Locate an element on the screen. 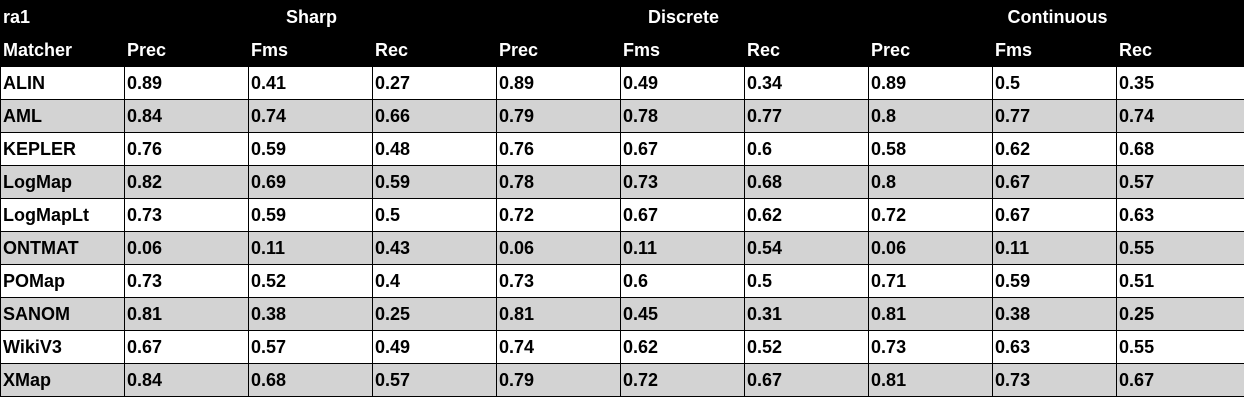 The image size is (1244, 400). cell-matcher: LogMapLt is located at coordinates (63, 215).